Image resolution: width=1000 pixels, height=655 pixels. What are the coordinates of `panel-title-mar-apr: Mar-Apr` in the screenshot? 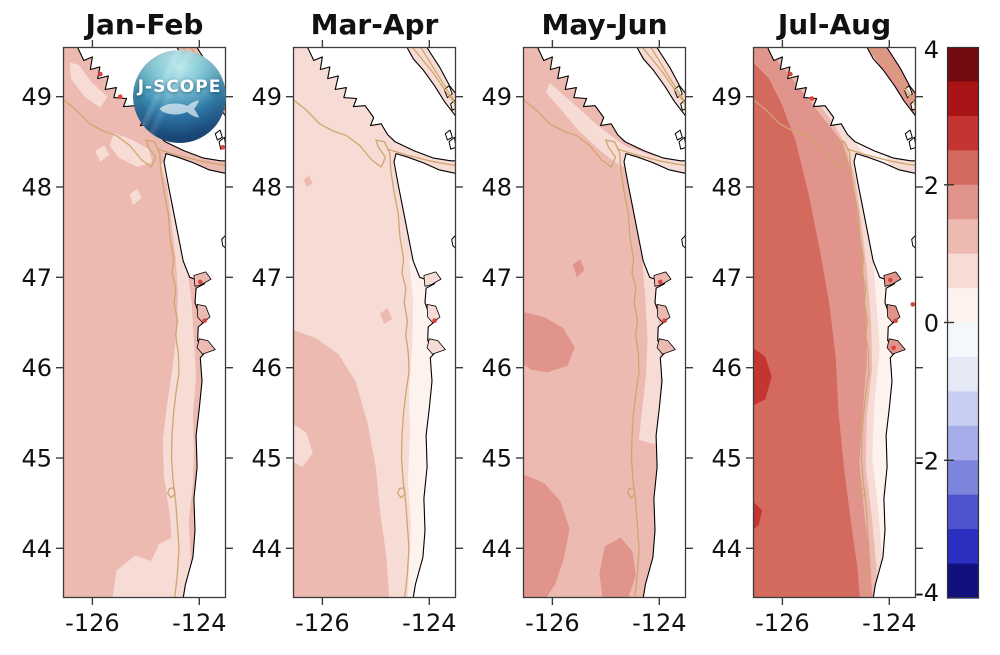 It's located at (374, 24).